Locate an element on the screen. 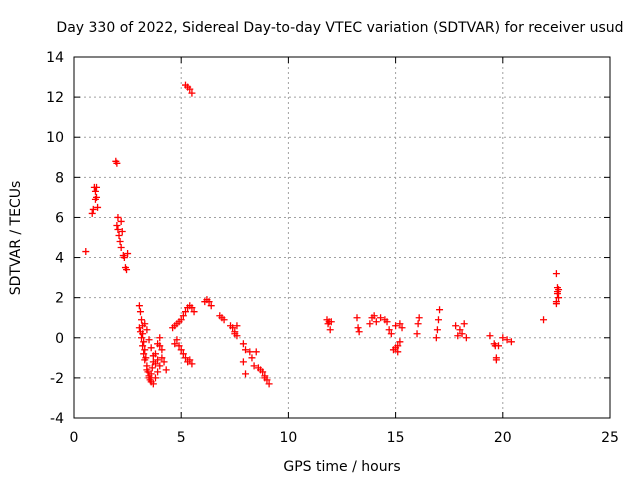  x-tick-label: 20 is located at coordinates (503, 438).